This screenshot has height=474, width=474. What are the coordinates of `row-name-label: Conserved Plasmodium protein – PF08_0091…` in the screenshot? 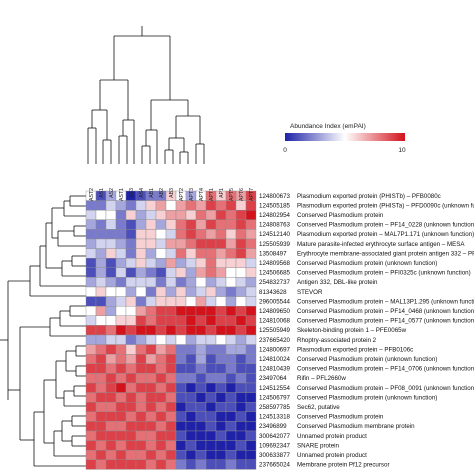 It's located at (385, 388).